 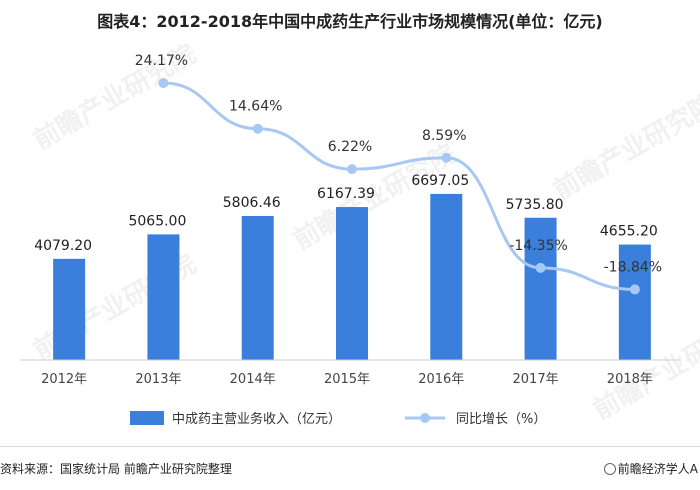 I want to click on legend-bar-label: 中成药主营业务收入（亿元）, so click(x=256, y=419).